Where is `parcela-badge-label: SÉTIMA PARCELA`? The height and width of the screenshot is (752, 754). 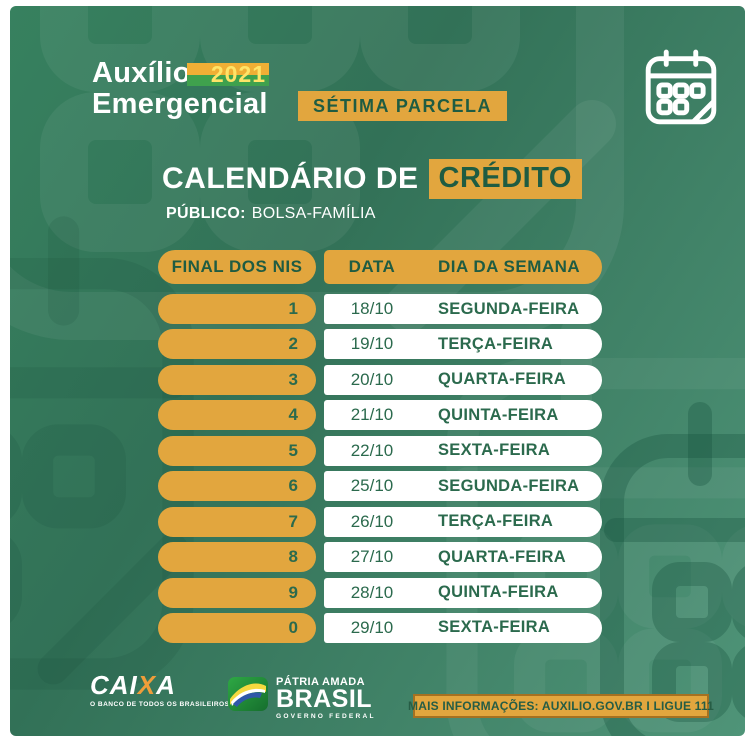
parcela-badge-label: SÉTIMA PARCELA is located at coordinates (403, 105).